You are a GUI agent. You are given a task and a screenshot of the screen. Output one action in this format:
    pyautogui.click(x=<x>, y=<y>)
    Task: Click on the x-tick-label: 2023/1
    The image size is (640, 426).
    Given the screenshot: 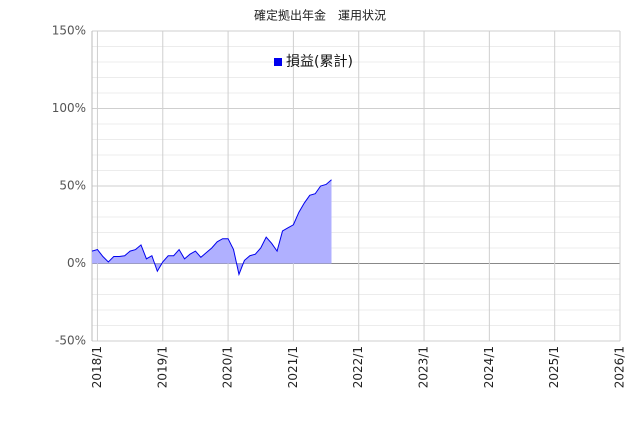 What is the action you would take?
    pyautogui.click(x=424, y=367)
    